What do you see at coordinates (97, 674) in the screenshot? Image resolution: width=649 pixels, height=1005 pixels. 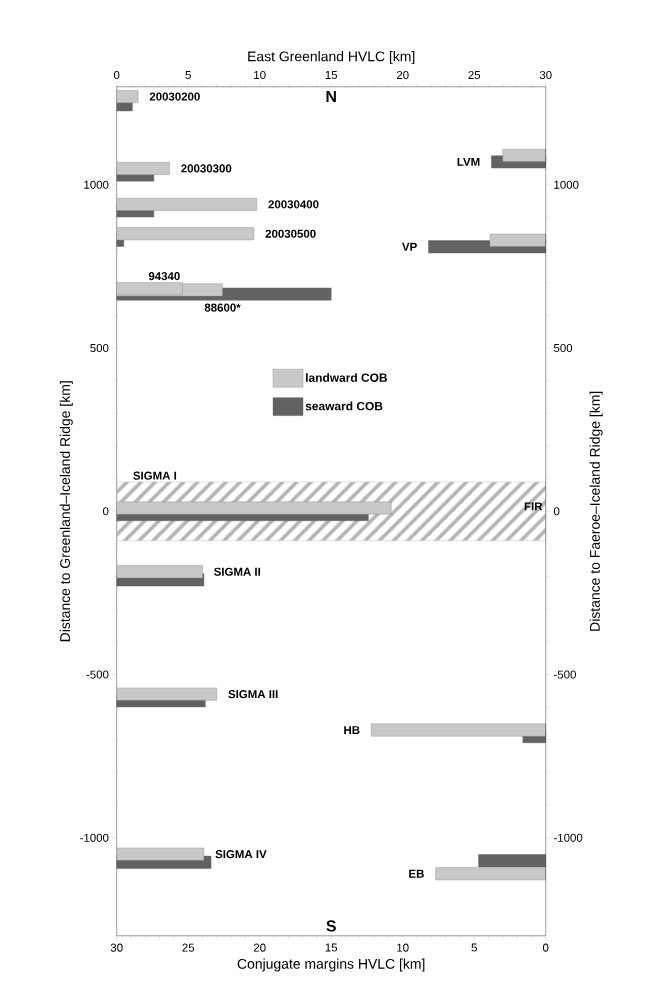 I see `y-tick-label: -500` at bounding box center [97, 674].